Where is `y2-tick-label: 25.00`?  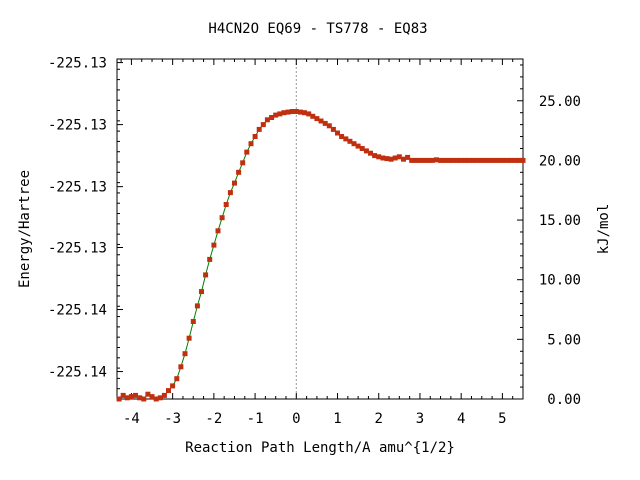
y2-tick-label: 25.00 is located at coordinates (560, 102).